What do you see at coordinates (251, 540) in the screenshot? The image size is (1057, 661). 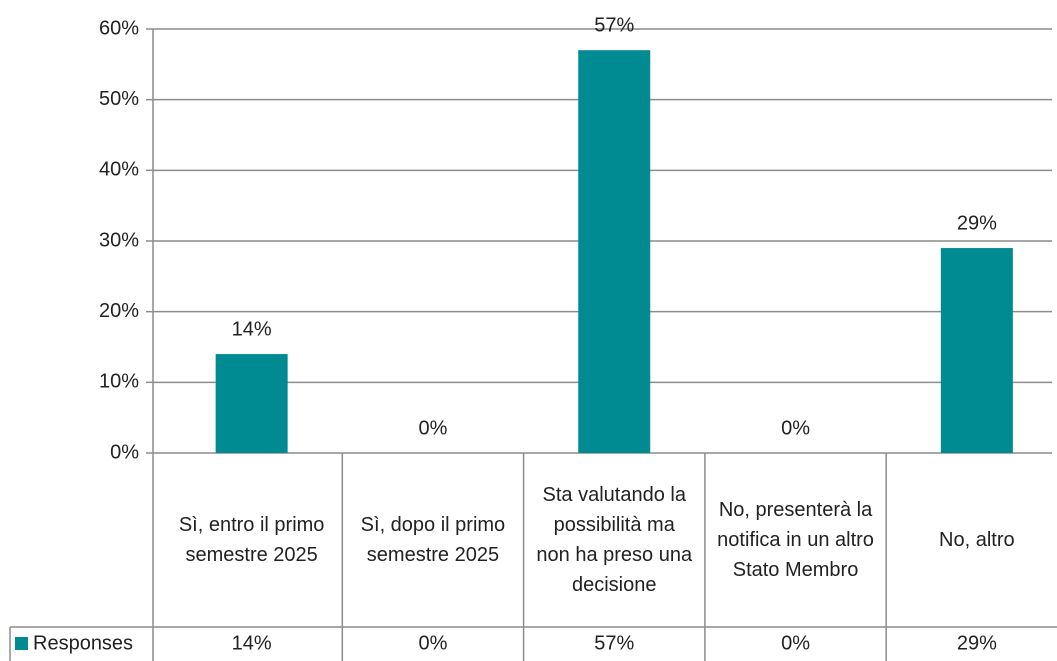 I see `x-tick-label: Sì, entro il primo semestre 2025` at bounding box center [251, 540].